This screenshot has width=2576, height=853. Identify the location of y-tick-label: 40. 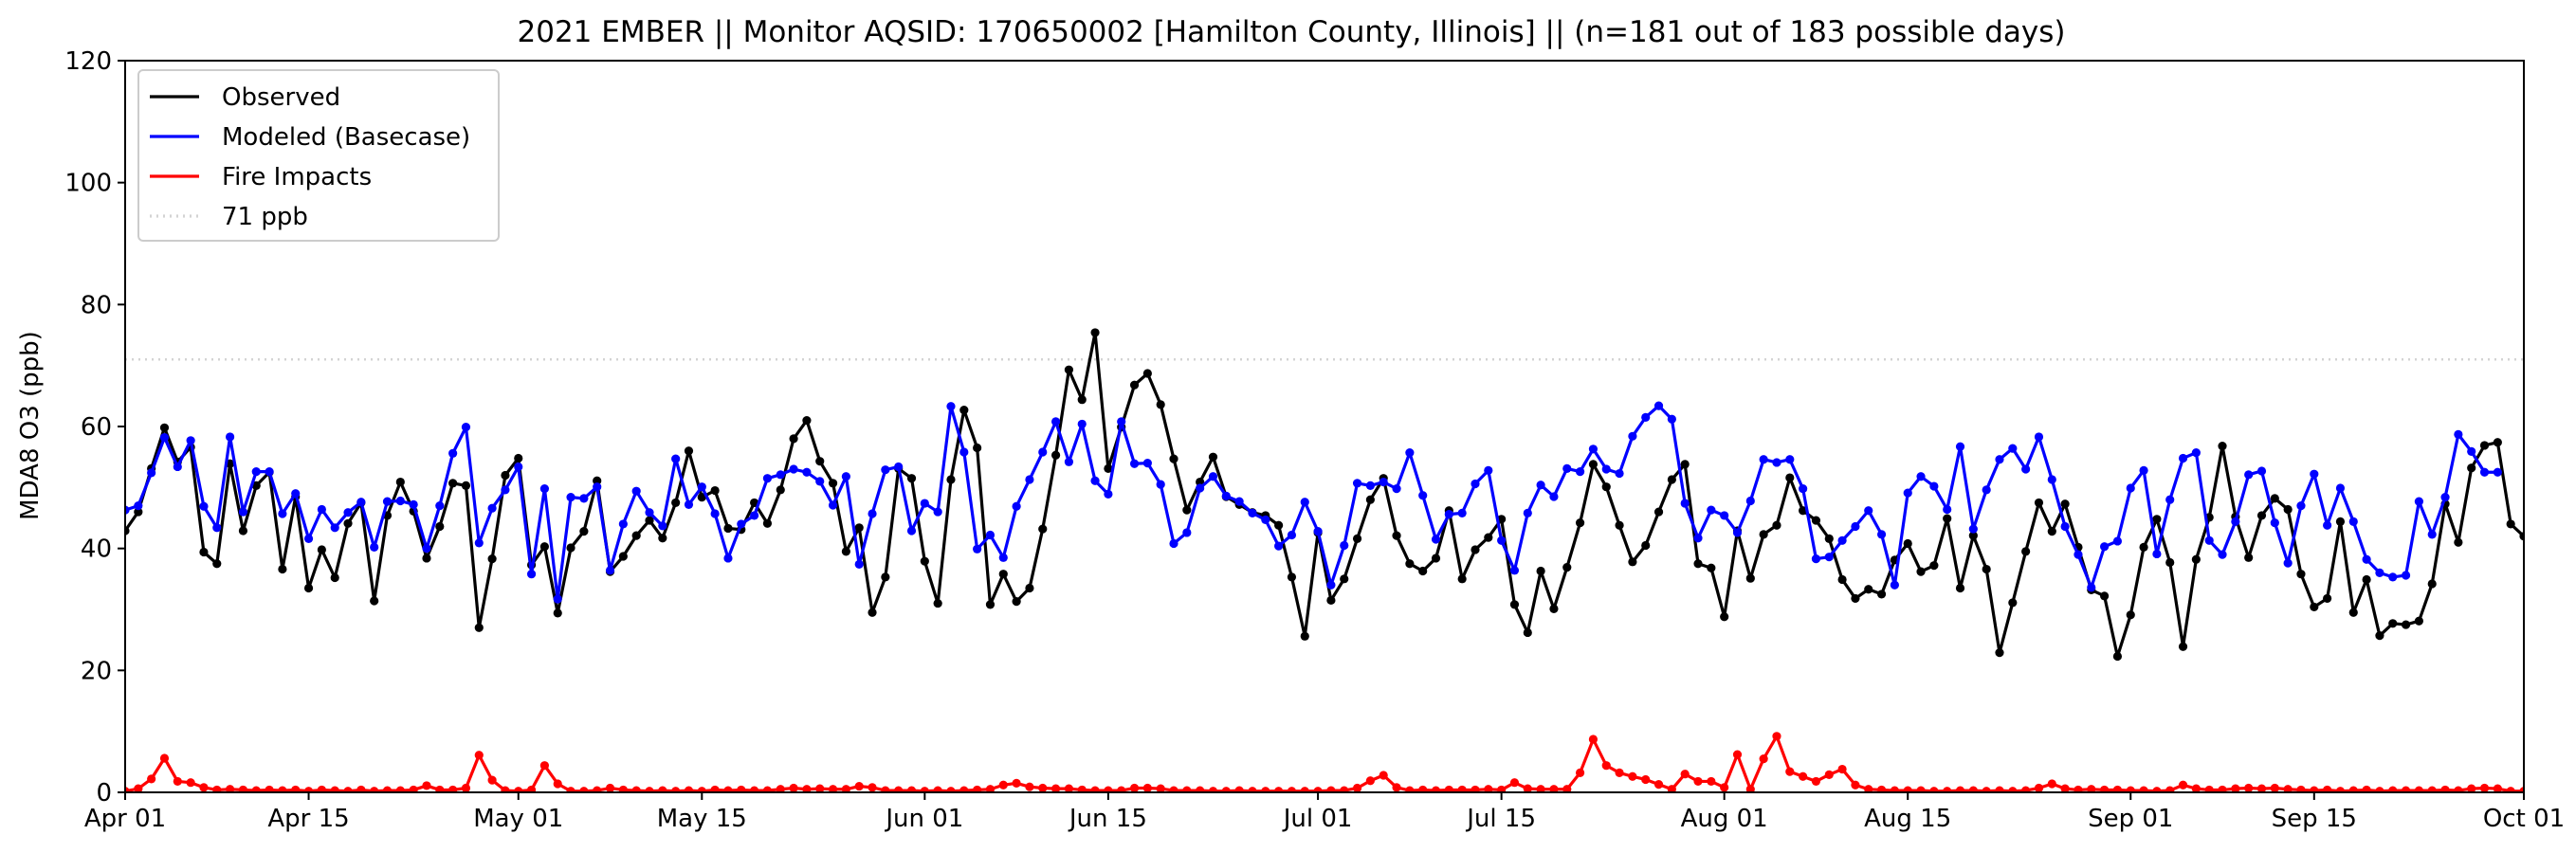
(96, 549).